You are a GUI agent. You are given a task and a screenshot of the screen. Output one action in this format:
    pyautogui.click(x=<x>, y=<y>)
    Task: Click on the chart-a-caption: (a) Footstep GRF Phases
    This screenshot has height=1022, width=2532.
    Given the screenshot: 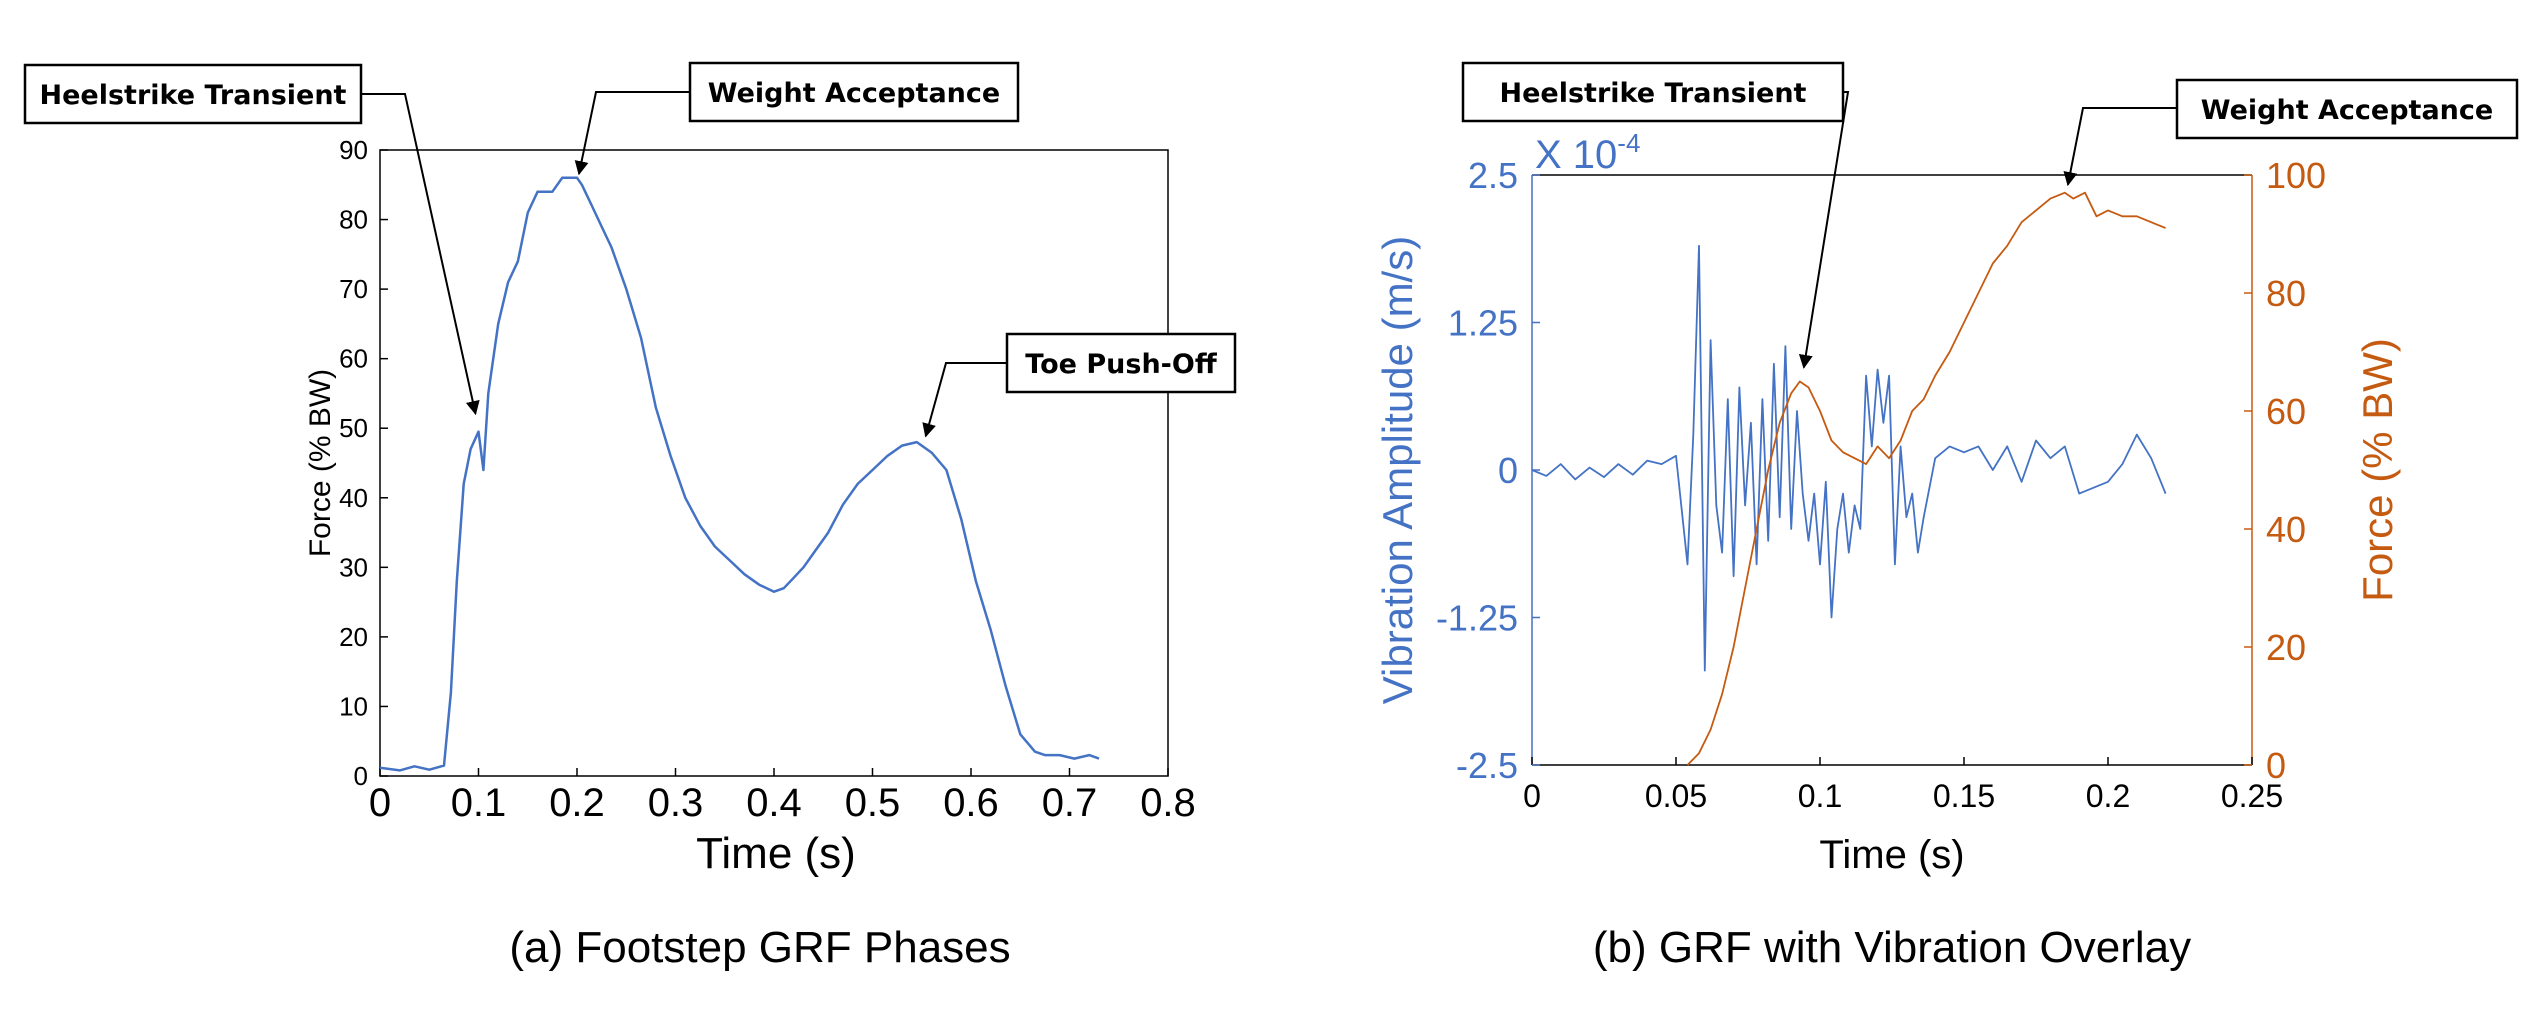 What is the action you would take?
    pyautogui.click(x=759, y=947)
    